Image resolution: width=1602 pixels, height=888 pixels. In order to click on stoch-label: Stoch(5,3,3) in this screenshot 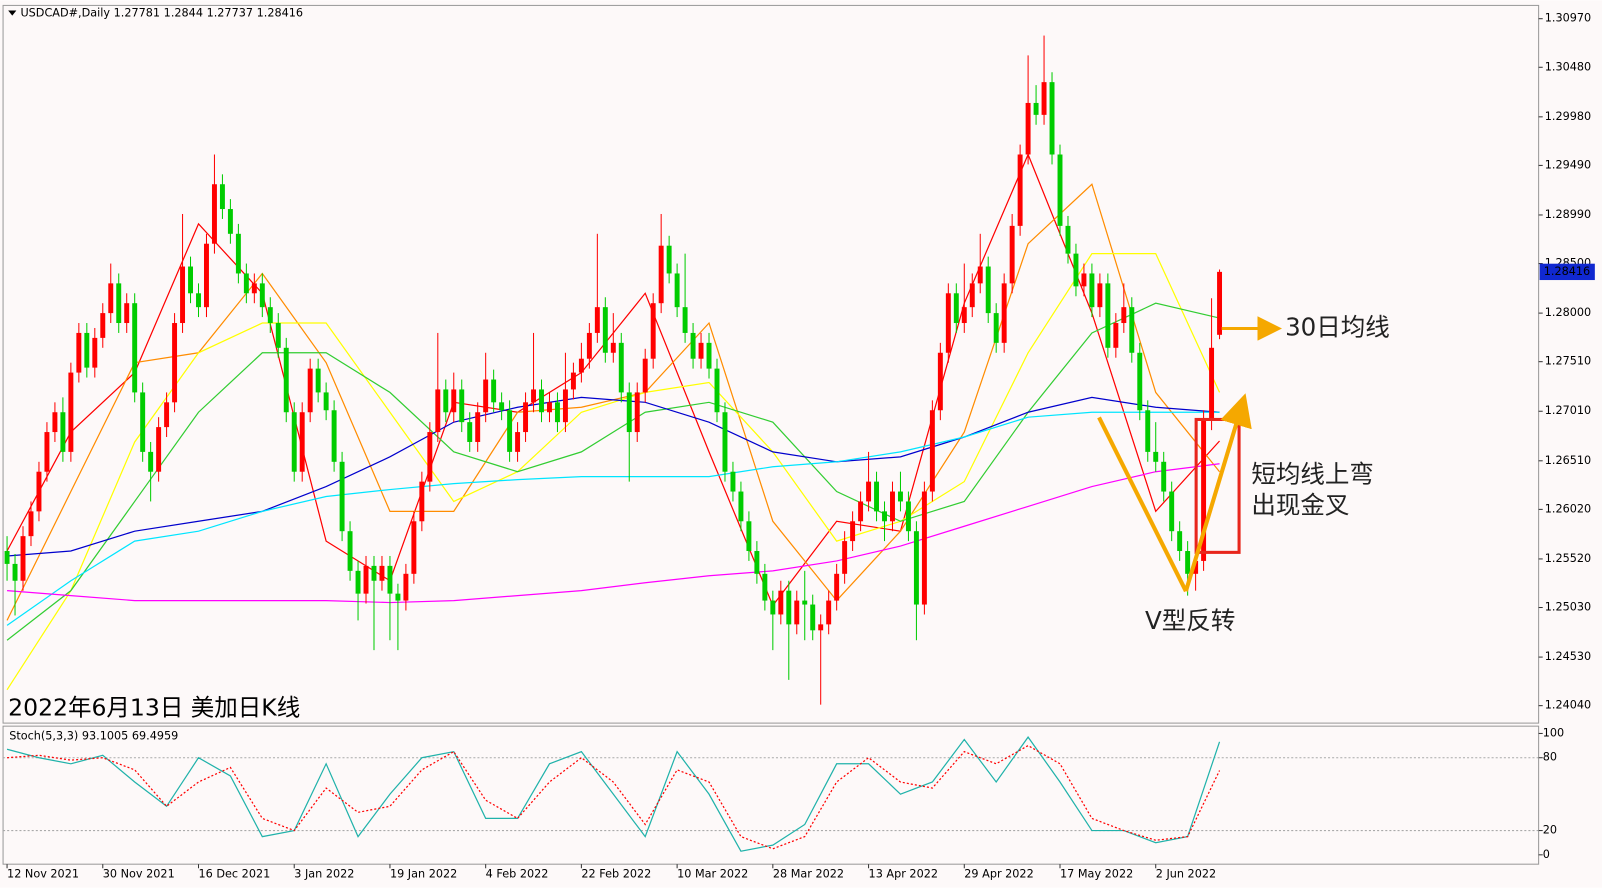, I will do `click(43, 735)`.